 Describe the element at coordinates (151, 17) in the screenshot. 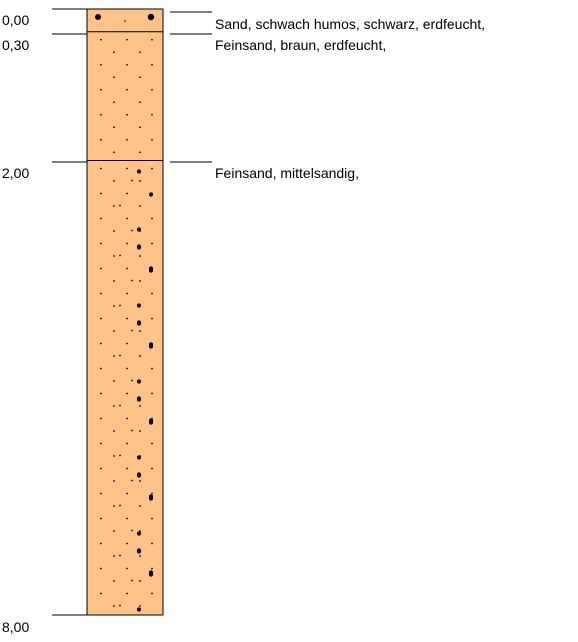

I see `coarse-grain-dot` at that location.